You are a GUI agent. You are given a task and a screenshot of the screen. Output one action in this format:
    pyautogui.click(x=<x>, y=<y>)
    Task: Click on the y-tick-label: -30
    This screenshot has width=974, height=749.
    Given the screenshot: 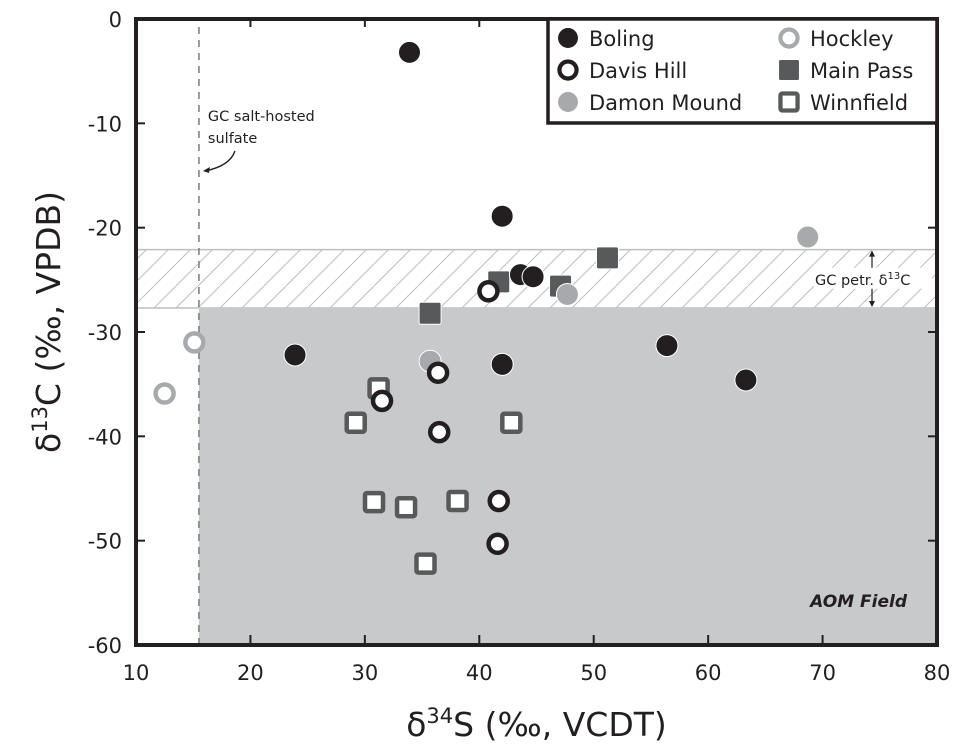 What is the action you would take?
    pyautogui.click(x=105, y=333)
    